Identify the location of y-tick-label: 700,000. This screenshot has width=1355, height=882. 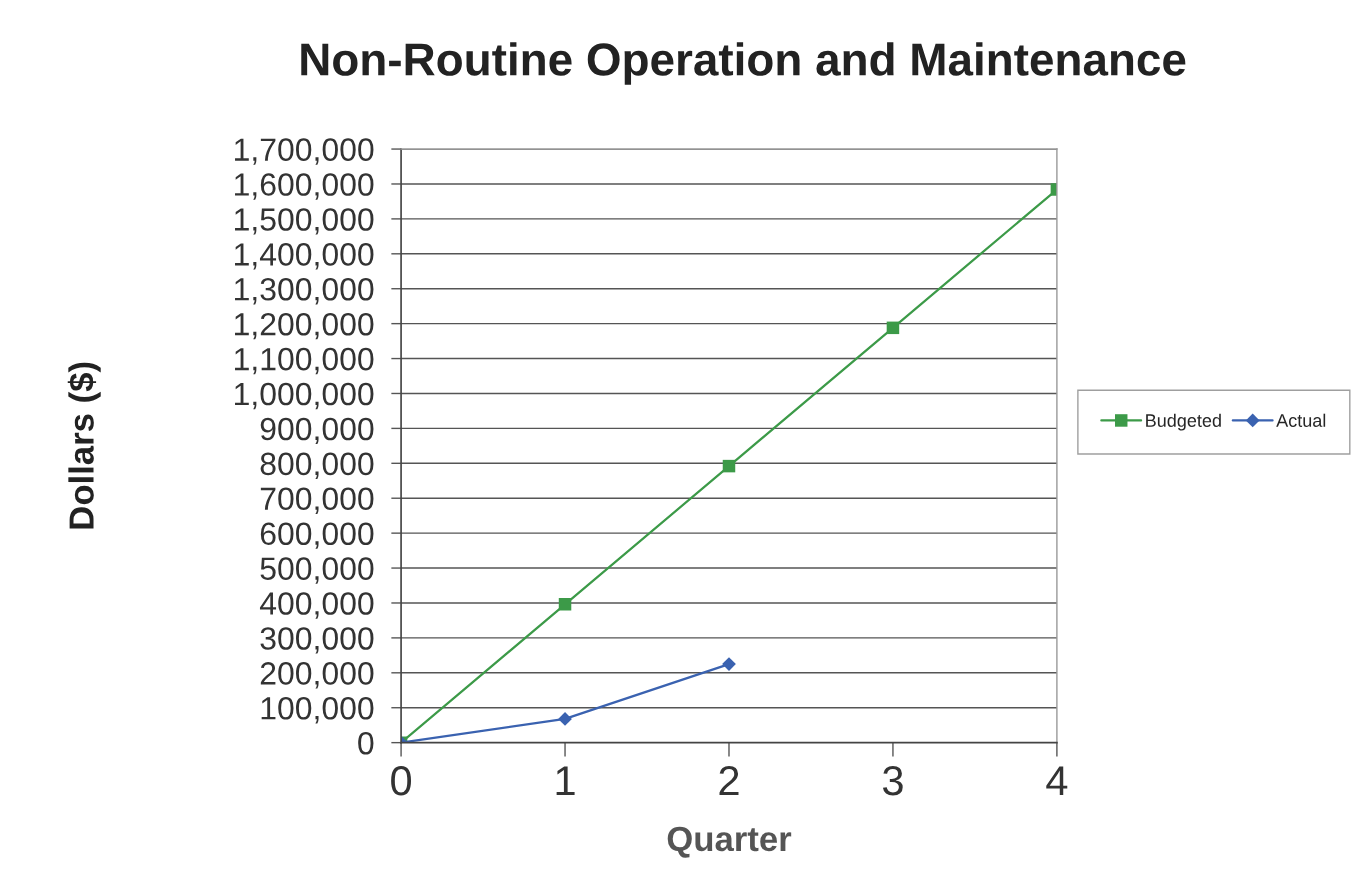
(317, 500).